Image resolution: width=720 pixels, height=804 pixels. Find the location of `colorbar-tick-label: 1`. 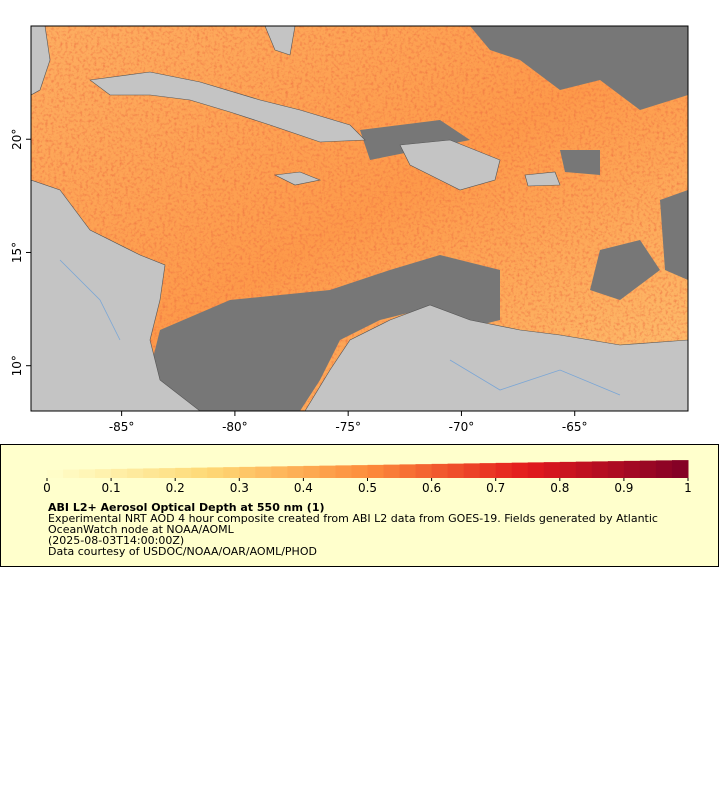

colorbar-tick-label: 1 is located at coordinates (688, 488).